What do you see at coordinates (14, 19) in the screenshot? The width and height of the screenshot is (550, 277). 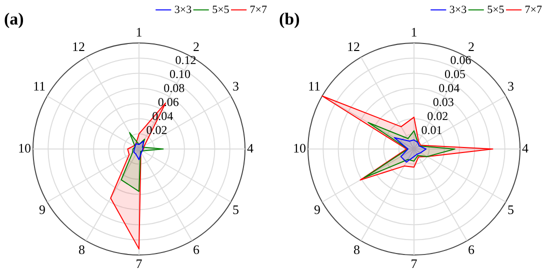 I see `chart-title: (a)` at bounding box center [14, 19].